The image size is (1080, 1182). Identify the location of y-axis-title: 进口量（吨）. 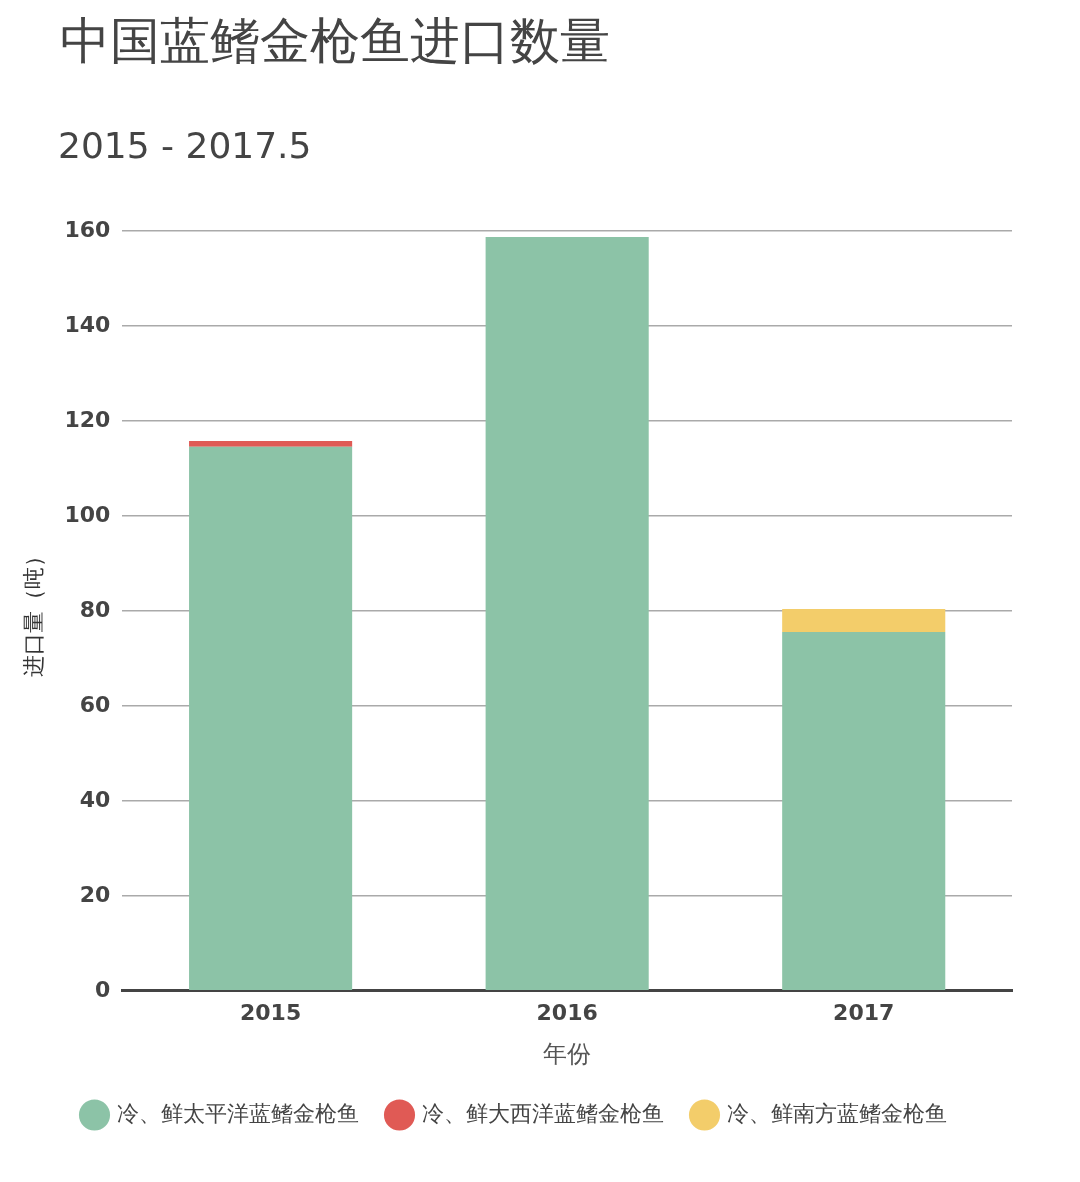
(33, 611).